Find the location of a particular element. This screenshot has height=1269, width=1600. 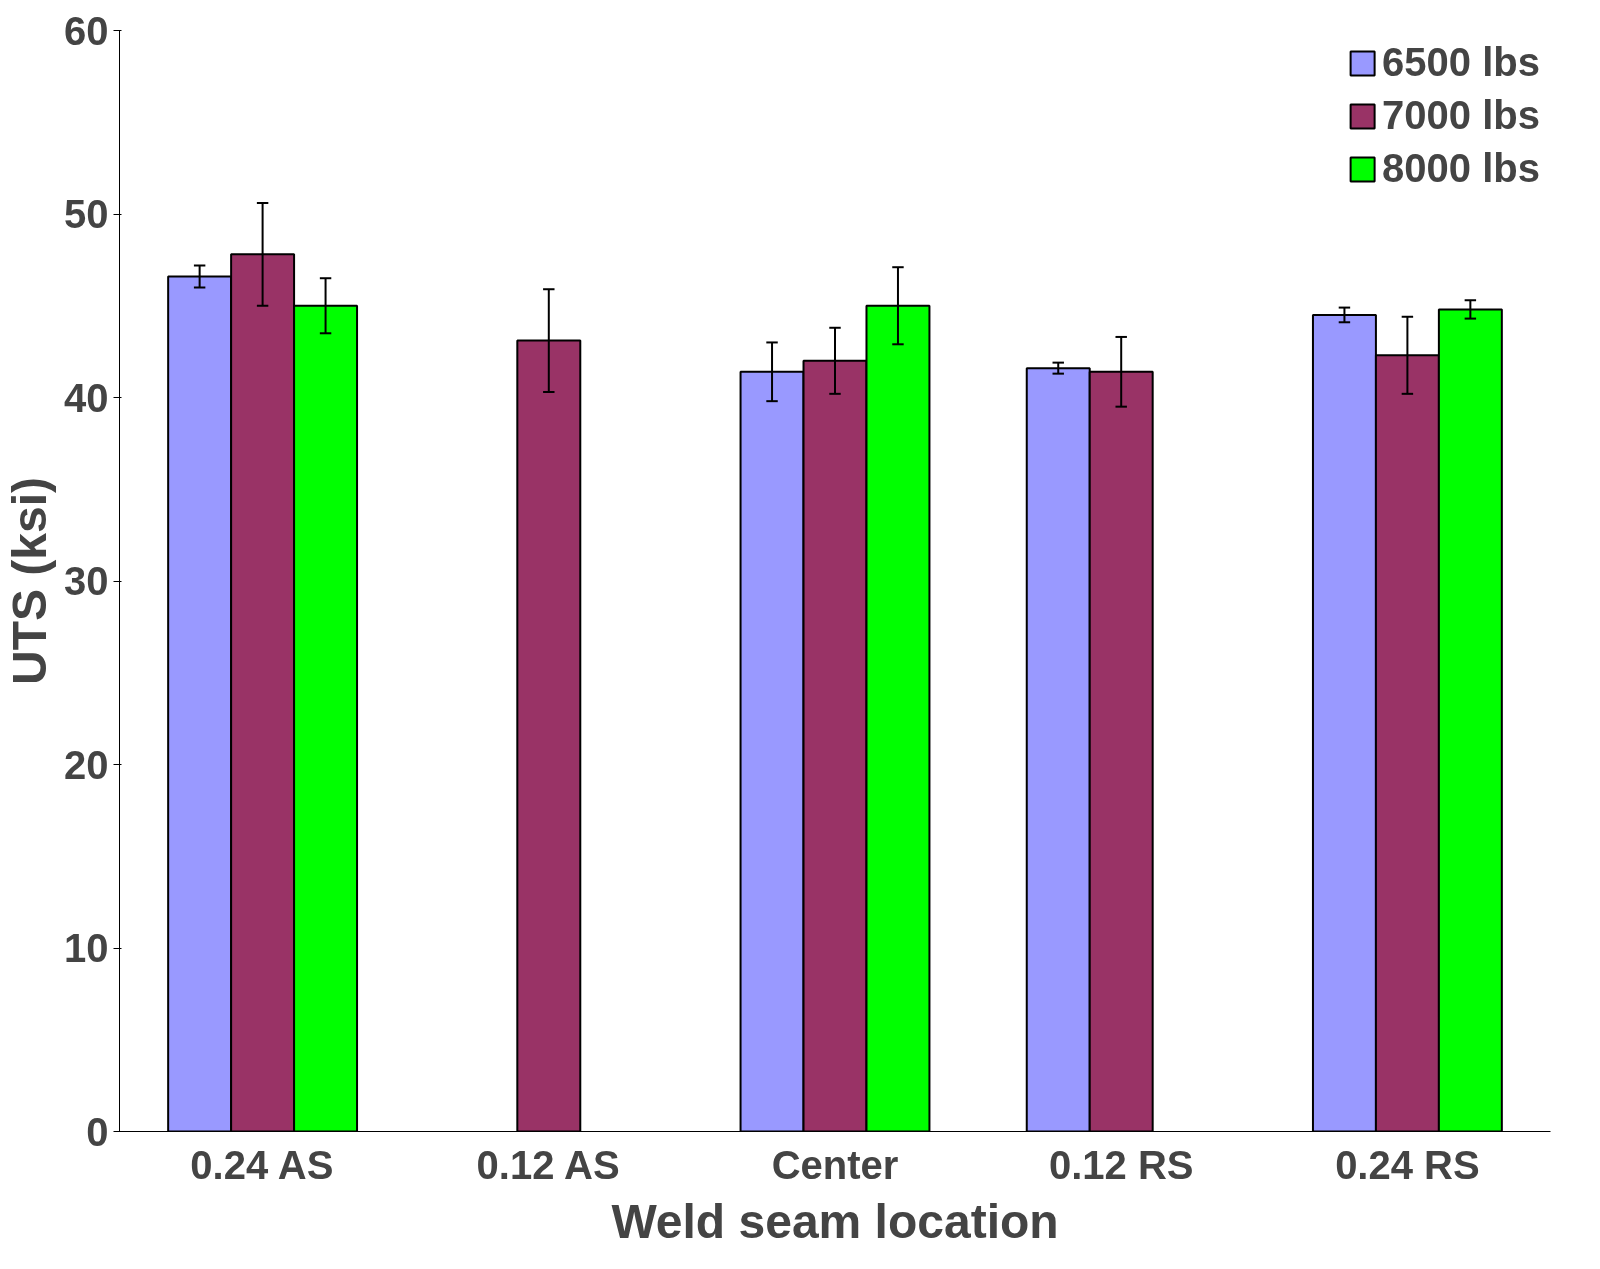

y-tick-label: 30 is located at coordinates (86, 581).